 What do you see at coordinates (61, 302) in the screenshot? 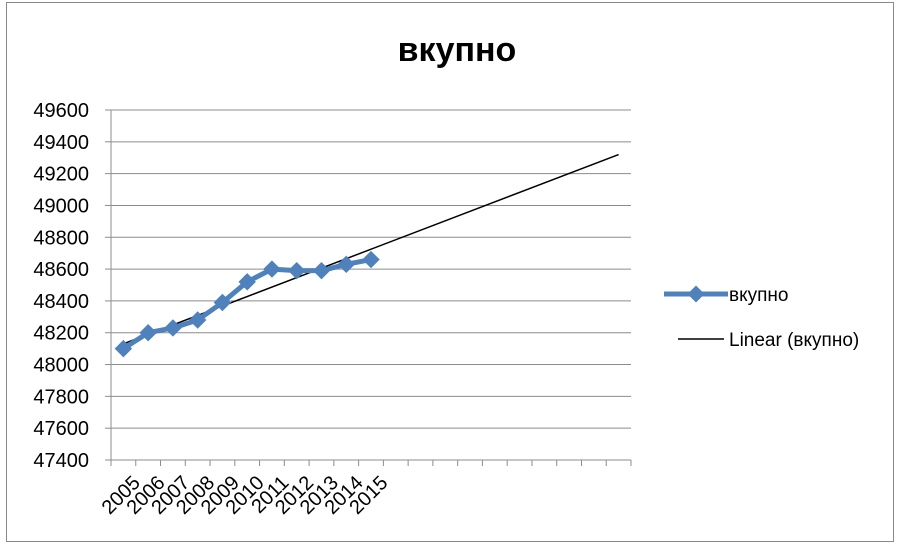
I see `y-tick-label: 48400` at bounding box center [61, 302].